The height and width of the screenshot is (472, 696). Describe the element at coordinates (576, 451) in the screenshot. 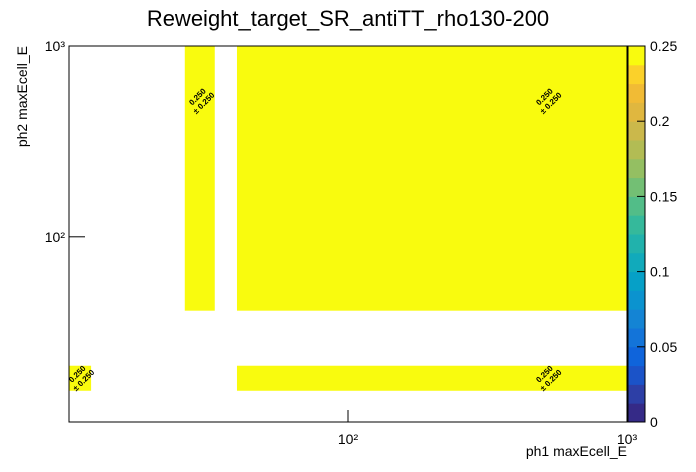

I see `x-axis-title: ph1 maxEcell_E` at that location.